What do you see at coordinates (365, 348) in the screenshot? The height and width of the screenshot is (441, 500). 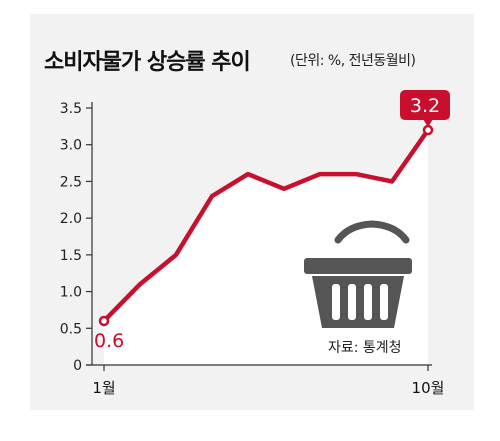 I see `source-label: 자료: 통계청` at bounding box center [365, 348].